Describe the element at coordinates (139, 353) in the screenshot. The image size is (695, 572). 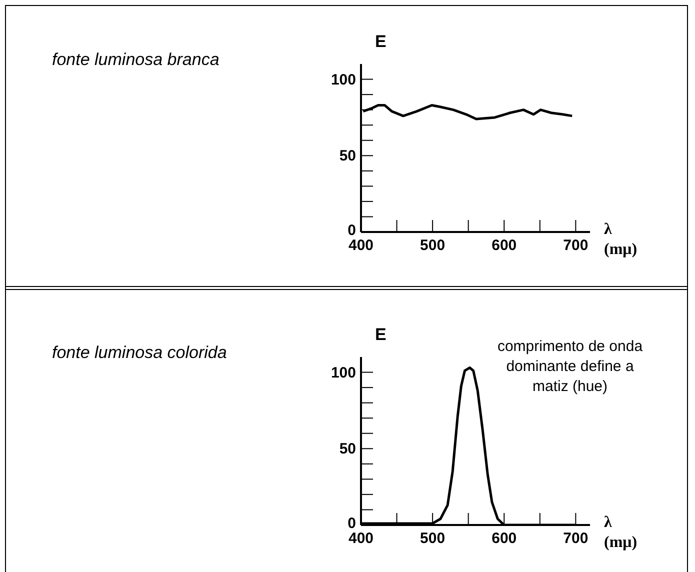
I see `source-note: fonte luminosa colorida` at that location.